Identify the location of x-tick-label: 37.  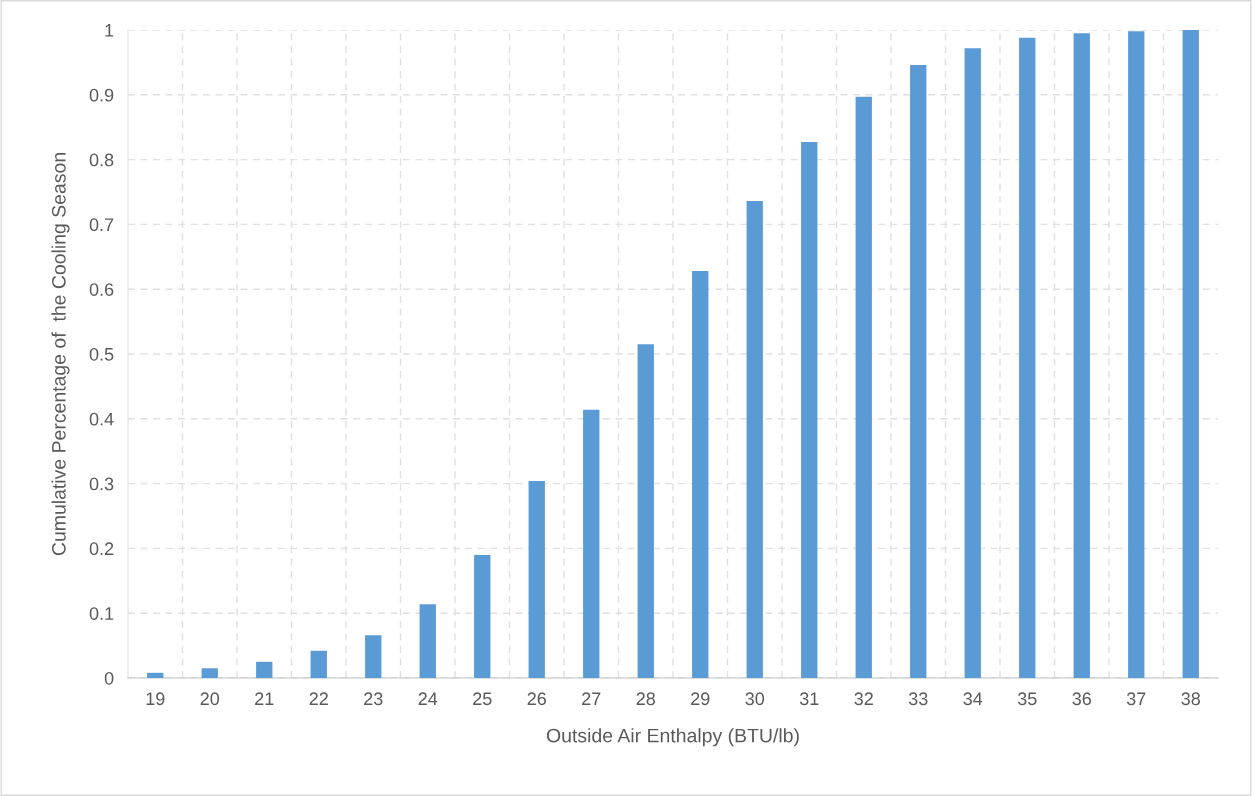
(1136, 699).